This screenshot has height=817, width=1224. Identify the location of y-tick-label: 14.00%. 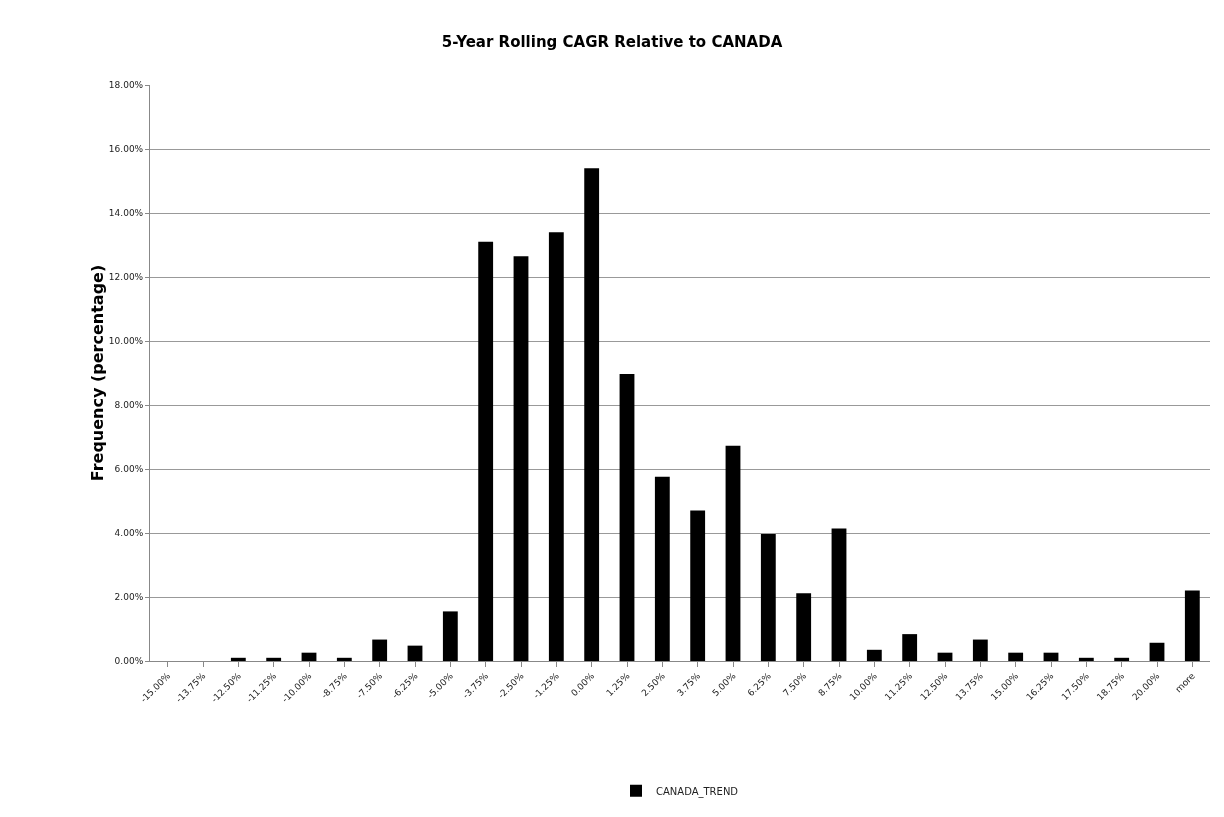
(126, 213).